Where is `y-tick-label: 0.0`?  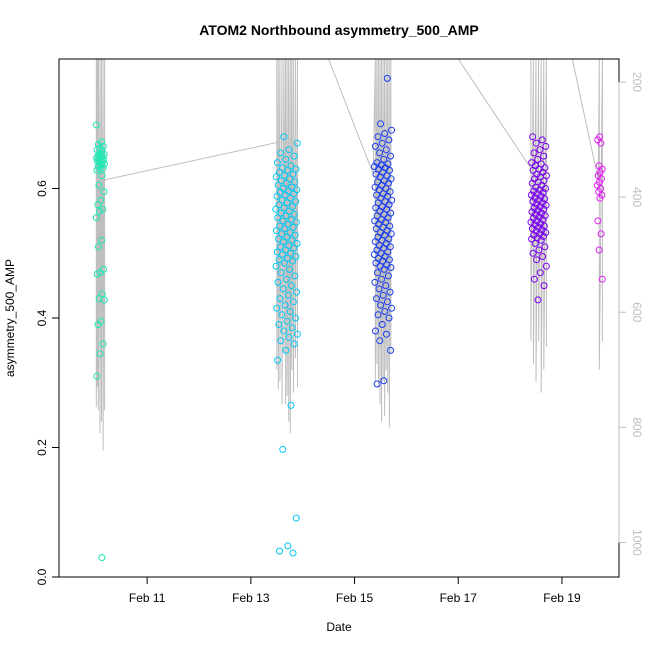 y-tick-label: 0.0 is located at coordinates (42, 576).